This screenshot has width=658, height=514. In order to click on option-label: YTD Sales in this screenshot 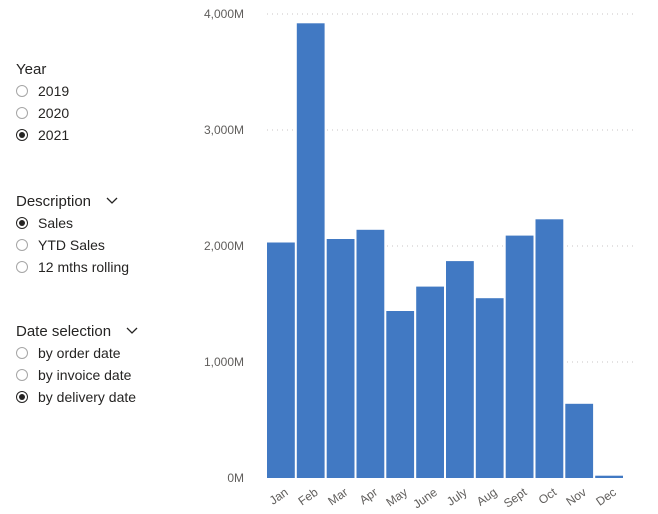, I will do `click(71, 245)`.